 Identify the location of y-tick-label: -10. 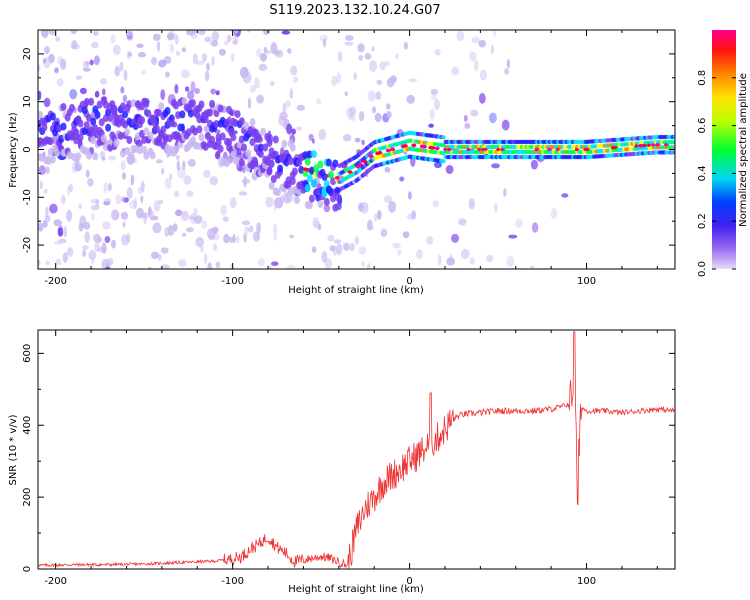
(27, 197).